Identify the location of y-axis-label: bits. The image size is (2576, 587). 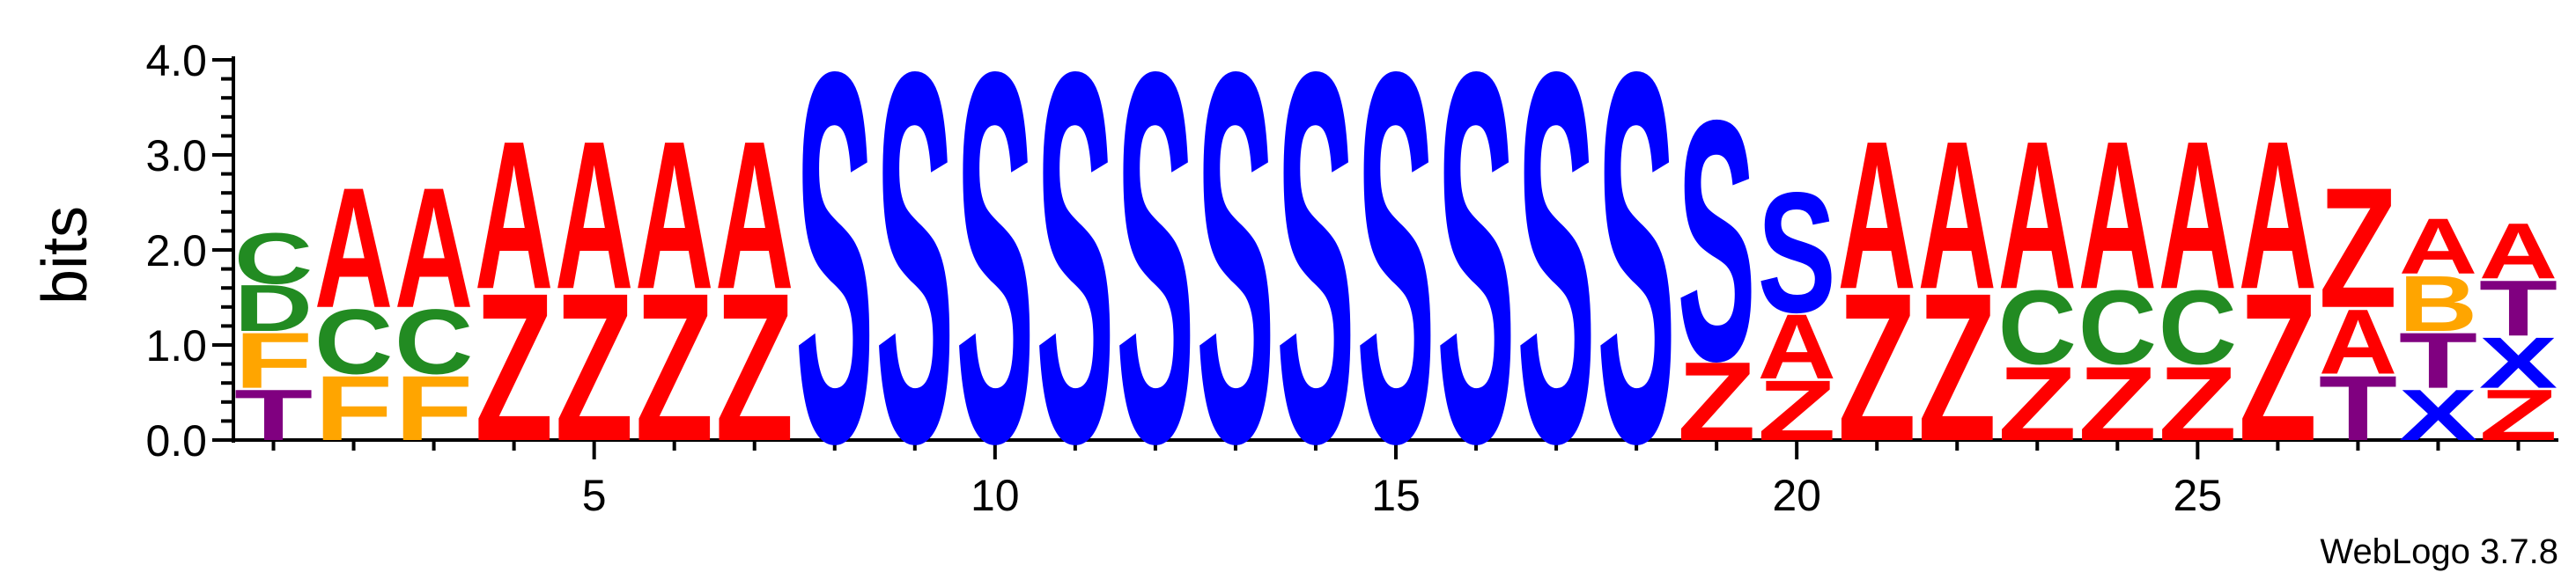
(65, 256).